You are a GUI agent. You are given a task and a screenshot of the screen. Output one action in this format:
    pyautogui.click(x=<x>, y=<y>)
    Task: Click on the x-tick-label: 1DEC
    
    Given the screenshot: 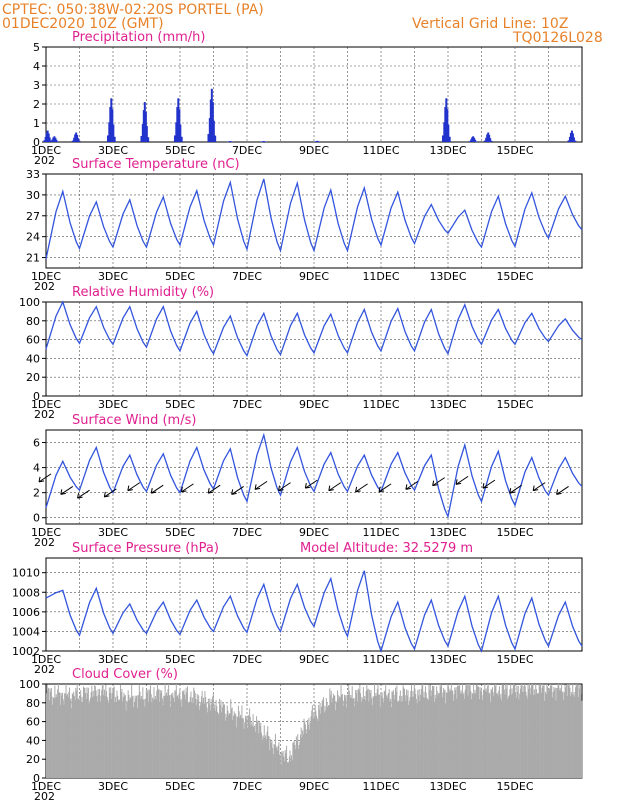 What is the action you would take?
    pyautogui.click(x=46, y=276)
    